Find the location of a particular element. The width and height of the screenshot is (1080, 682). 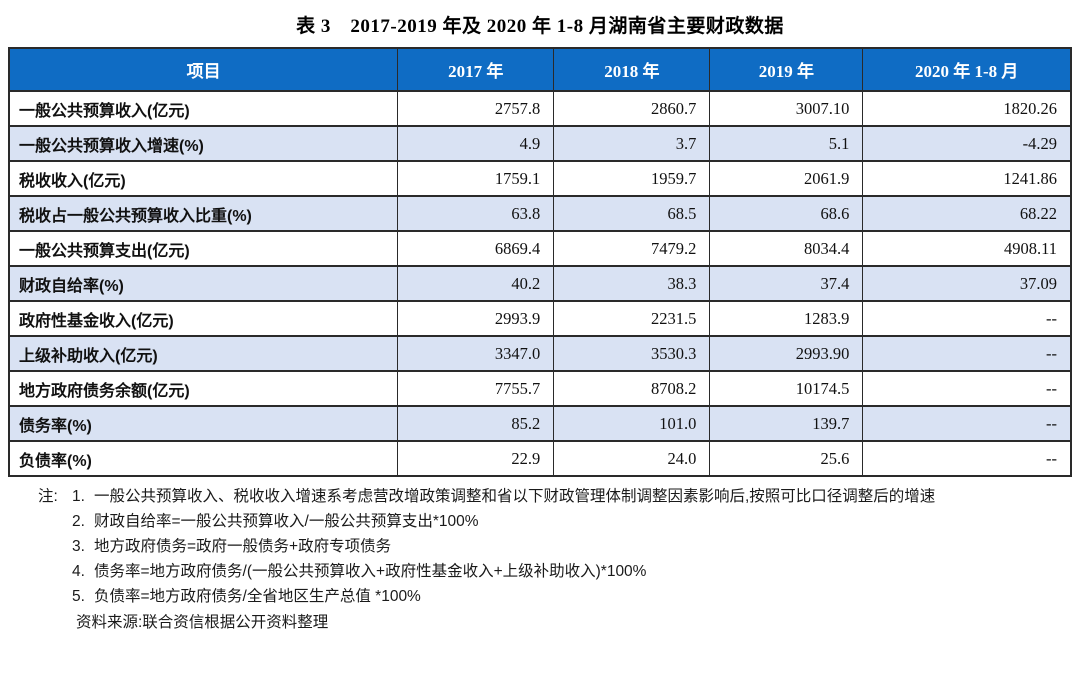

value-cell: 85.2 is located at coordinates (476, 423).